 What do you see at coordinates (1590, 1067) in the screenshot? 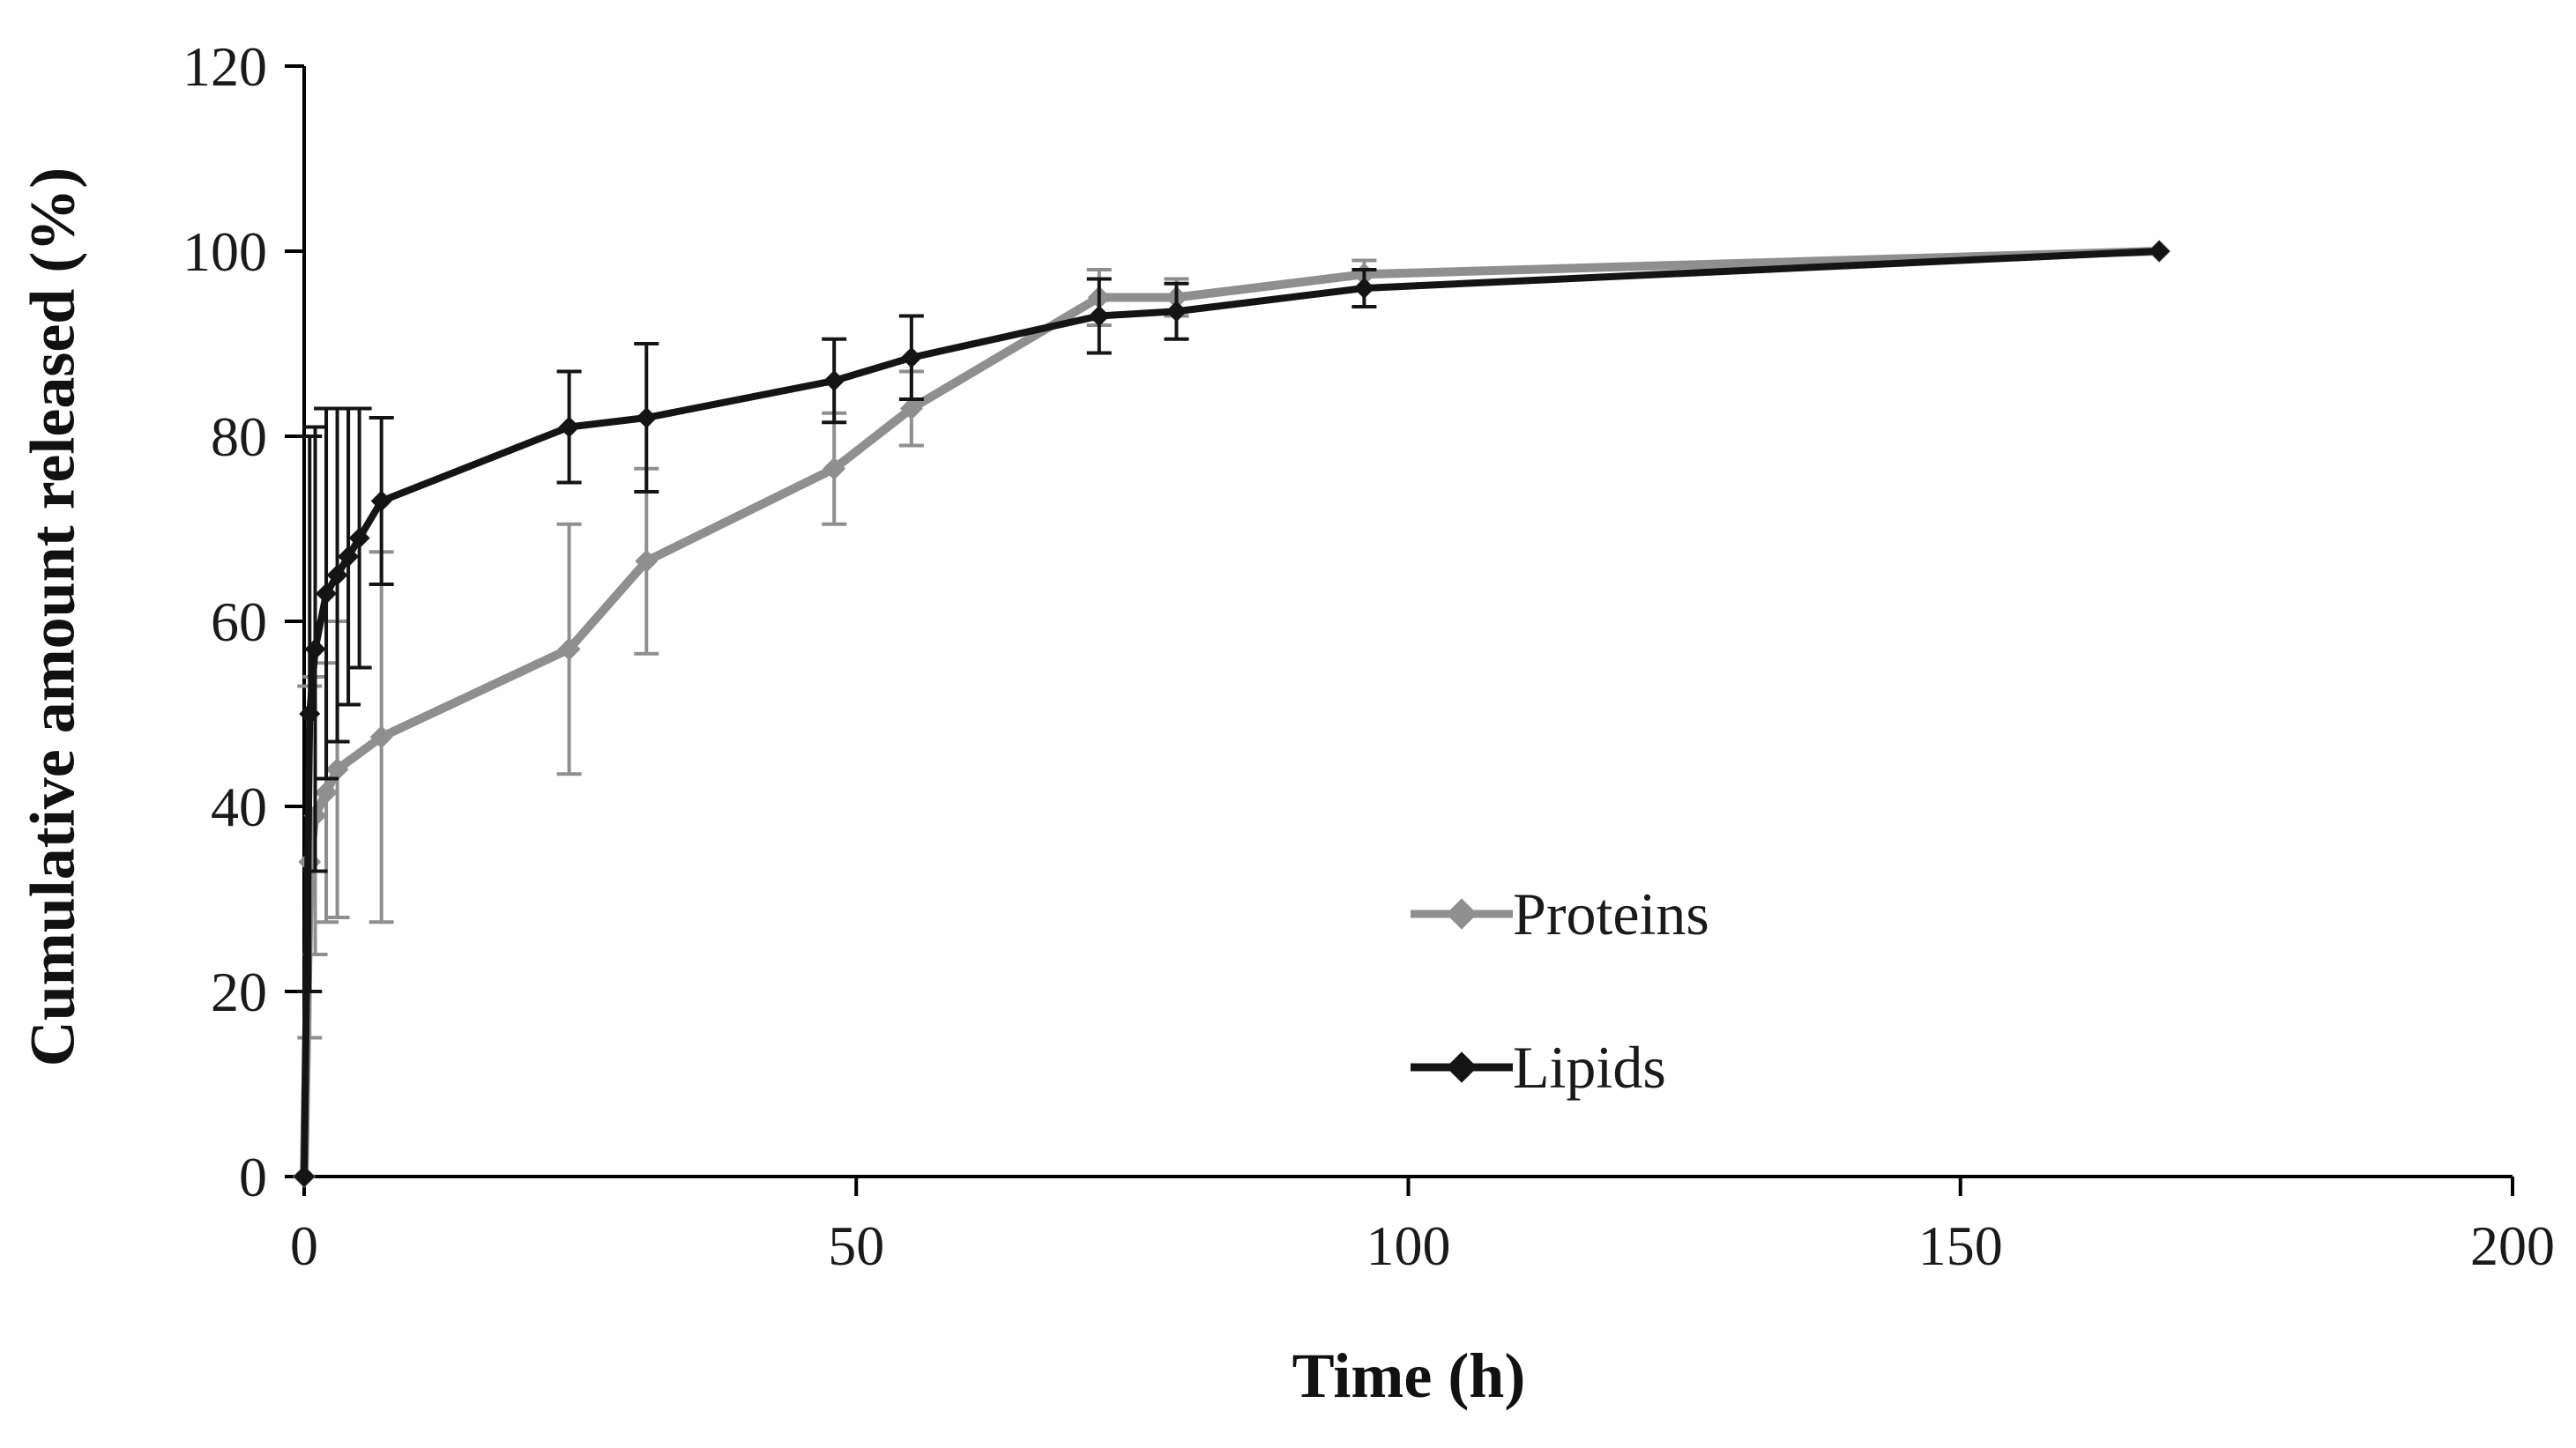
I see `lipids-legend-label: Lipids` at bounding box center [1590, 1067].